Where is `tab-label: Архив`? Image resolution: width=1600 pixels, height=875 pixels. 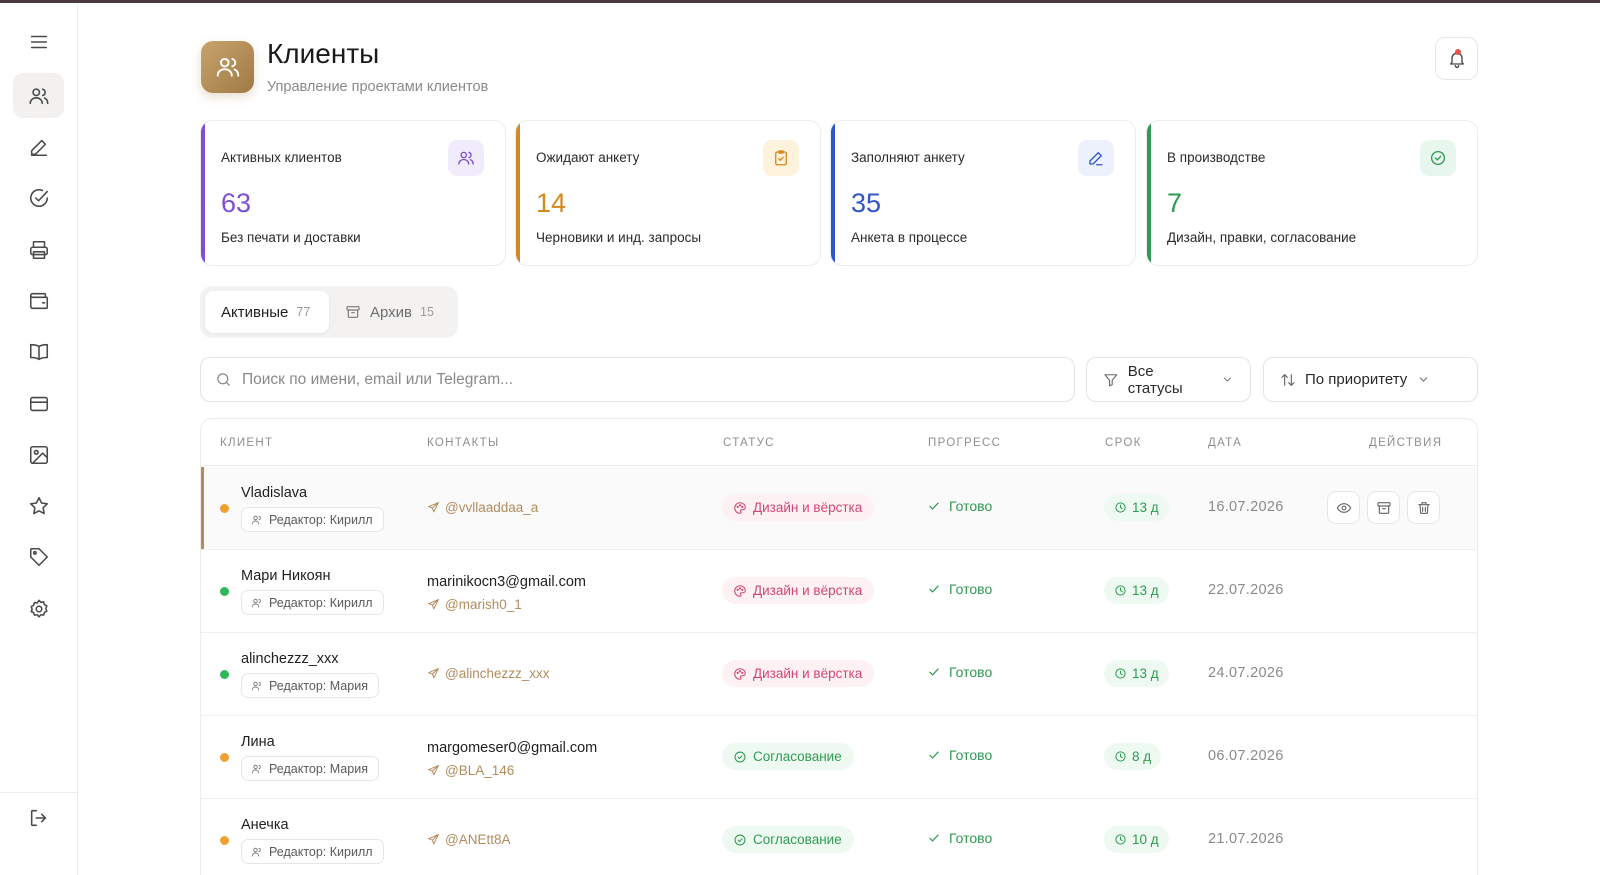
tab-label: Архив is located at coordinates (391, 312).